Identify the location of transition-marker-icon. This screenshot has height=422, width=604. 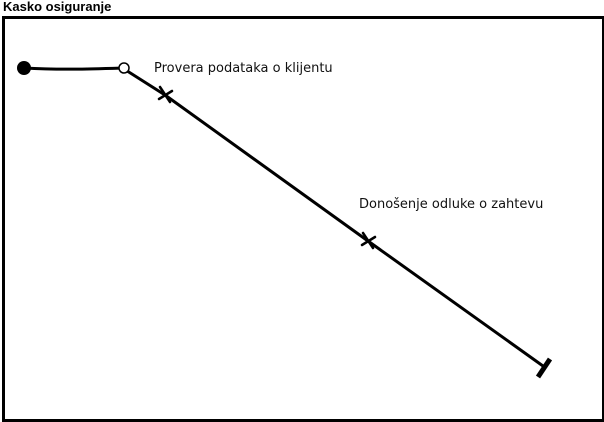
(124, 68).